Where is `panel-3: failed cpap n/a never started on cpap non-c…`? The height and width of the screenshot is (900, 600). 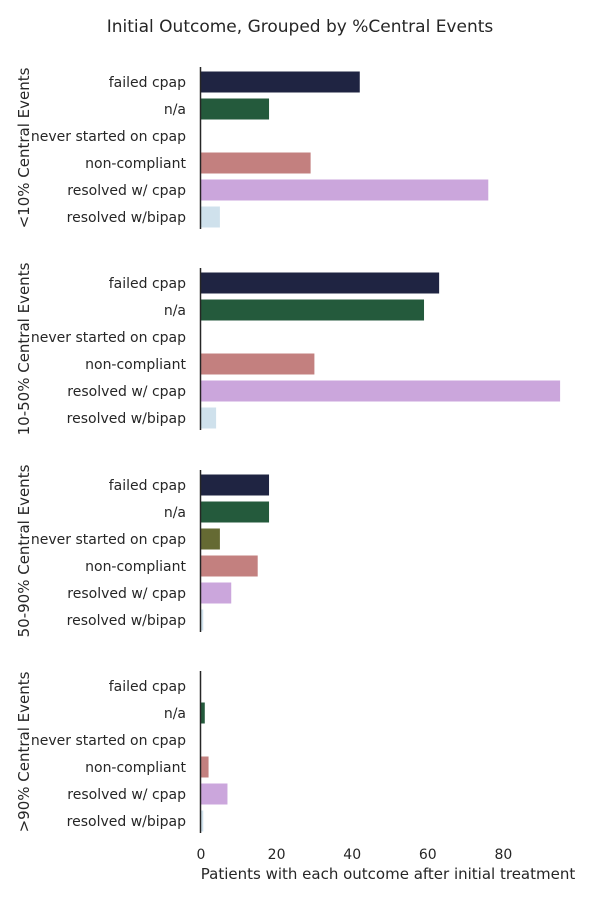 panel-3: failed cpap n/a never started on cpap non-c… is located at coordinates (142, 550).